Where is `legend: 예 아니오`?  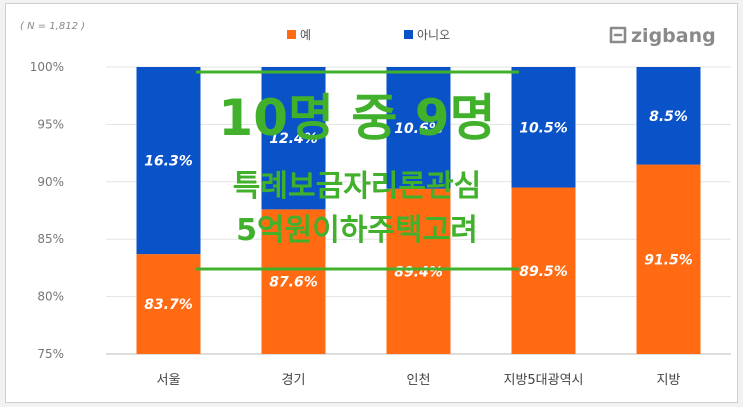 legend: 예 아니오 is located at coordinates (368, 35).